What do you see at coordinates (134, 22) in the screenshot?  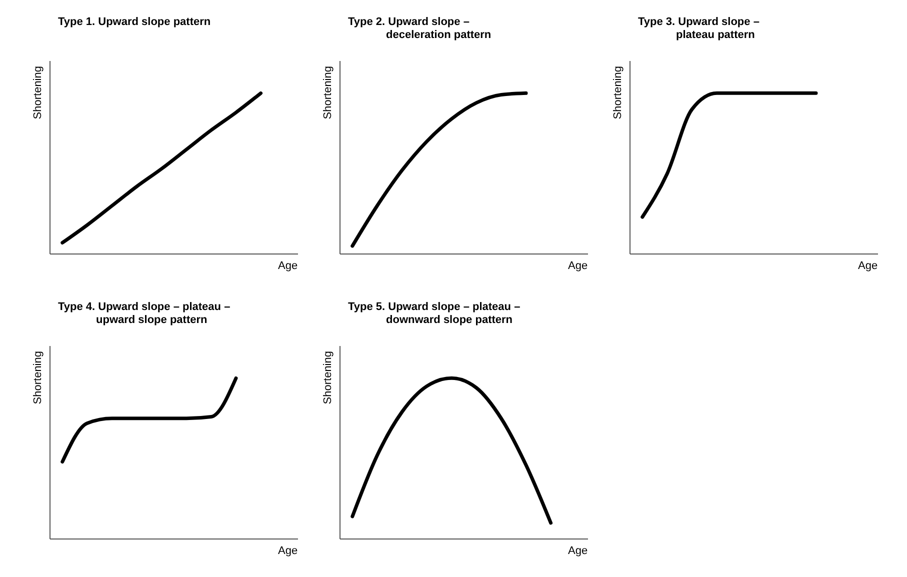 I see `chart-title: Type 1. Upward slope pattern` at bounding box center [134, 22].